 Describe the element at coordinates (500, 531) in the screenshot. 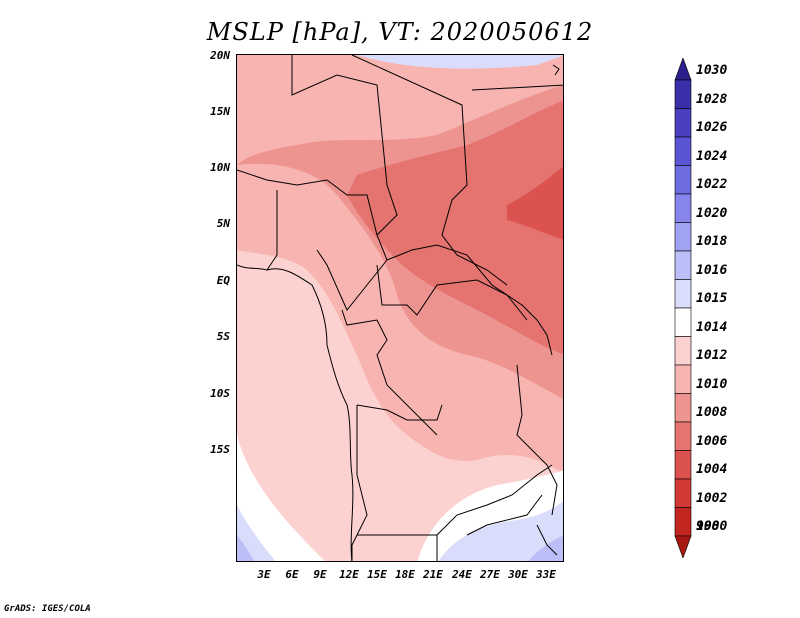

I see `pressure-band-1016-se` at that location.